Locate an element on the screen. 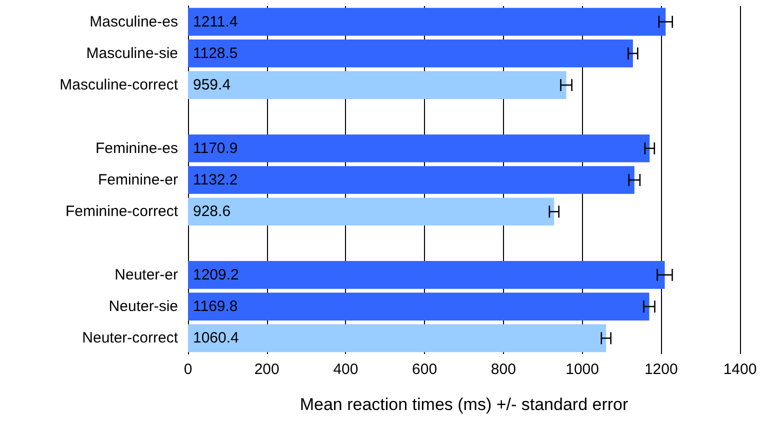 The width and height of the screenshot is (764, 438). data-label: 1060.4 is located at coordinates (216, 338).